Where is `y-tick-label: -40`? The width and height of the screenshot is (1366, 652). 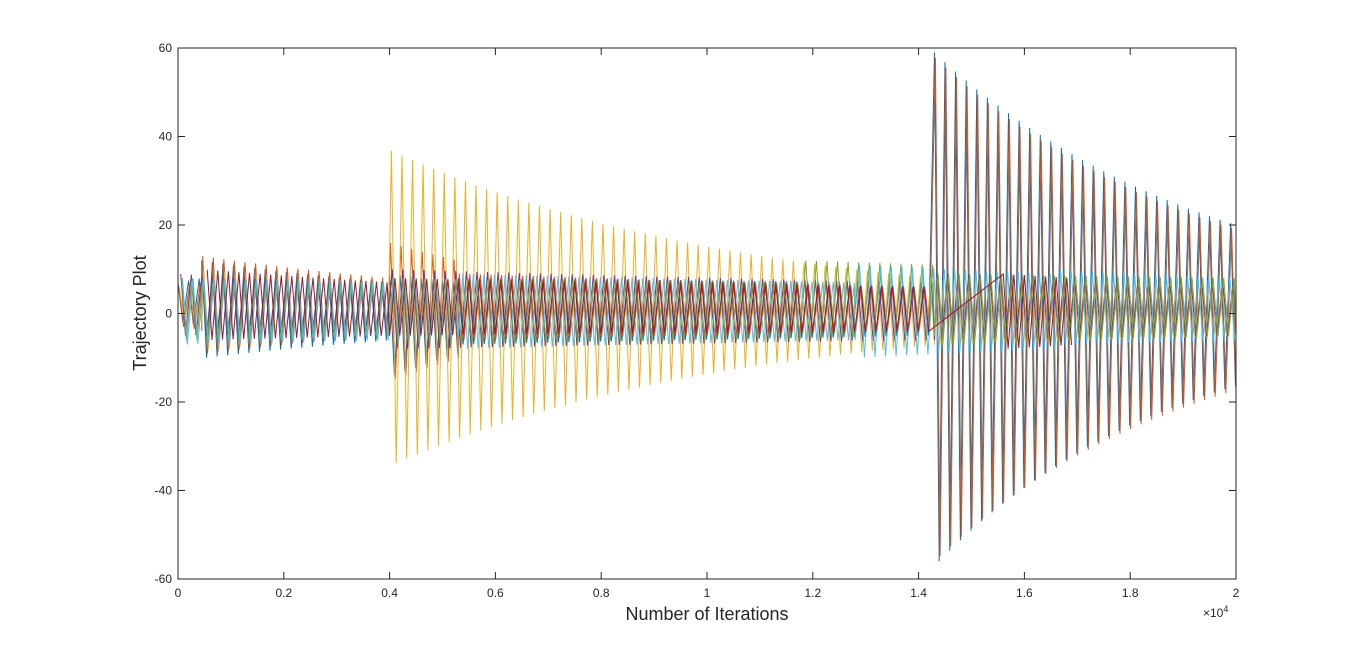 y-tick-label: -40 is located at coordinates (164, 491).